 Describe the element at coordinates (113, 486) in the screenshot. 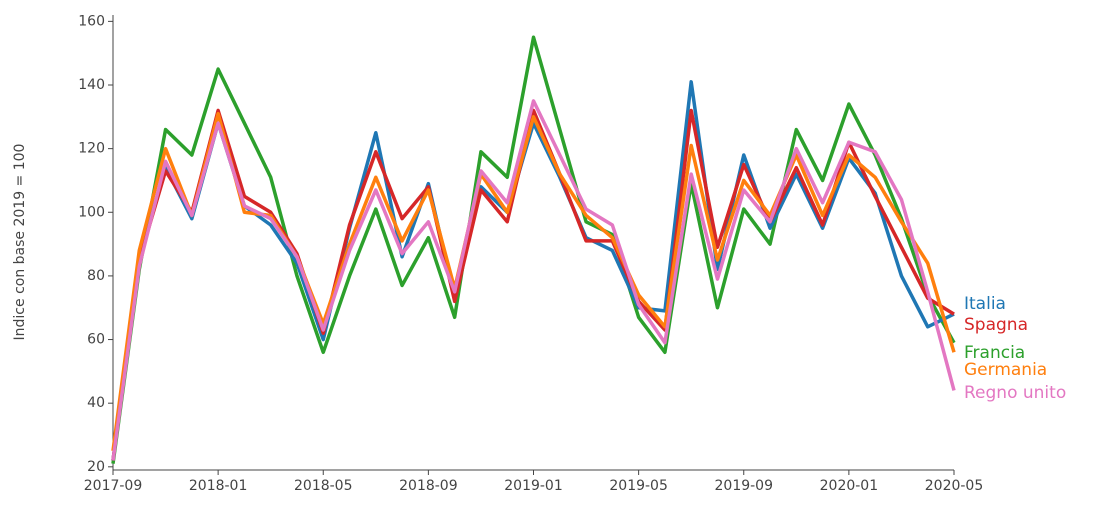

I see `x-tick-label: 2017-09` at that location.